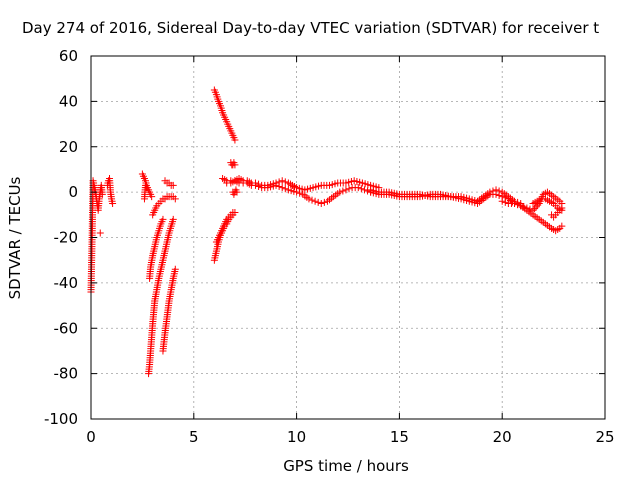  Describe the element at coordinates (604, 437) in the screenshot. I see `x-tick-label: 25` at that location.